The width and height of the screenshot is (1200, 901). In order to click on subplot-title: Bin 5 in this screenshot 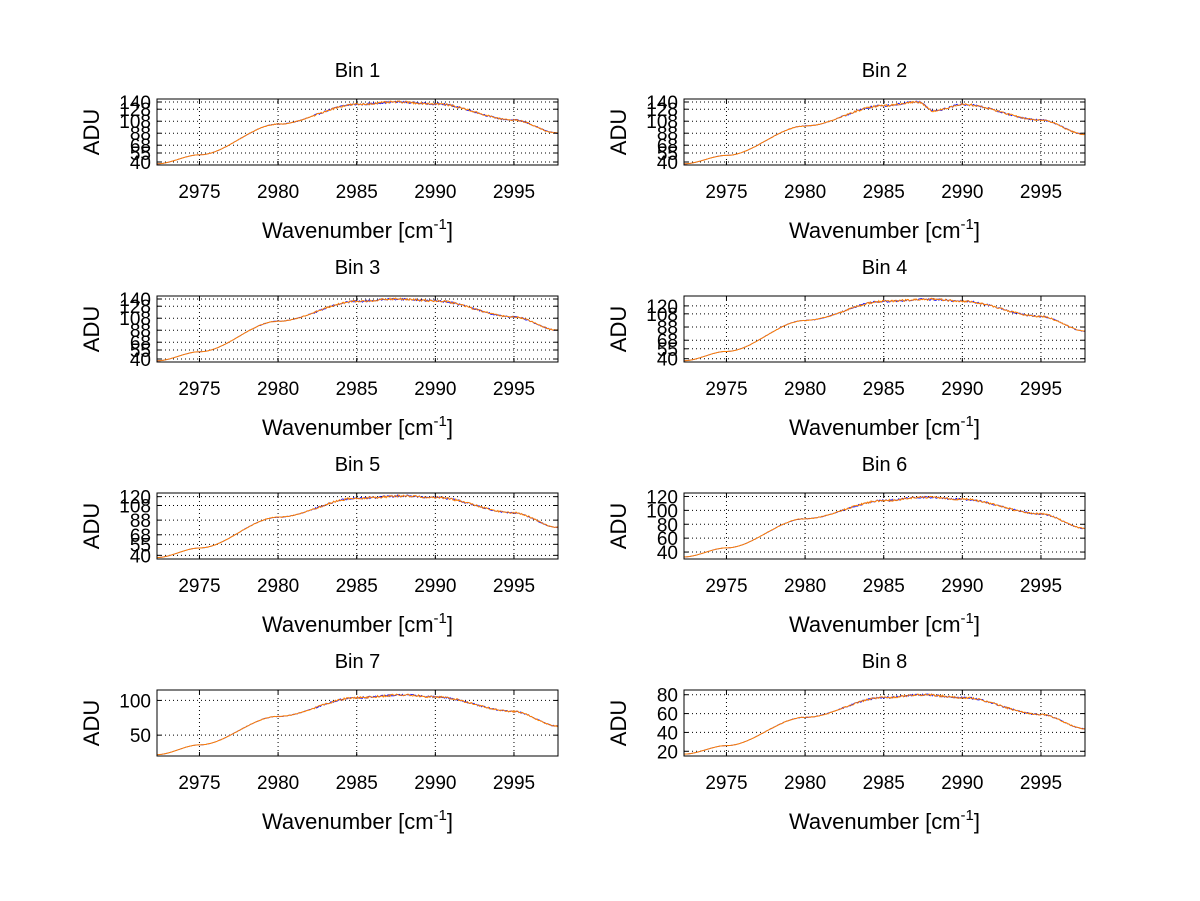, I will do `click(358, 465)`.